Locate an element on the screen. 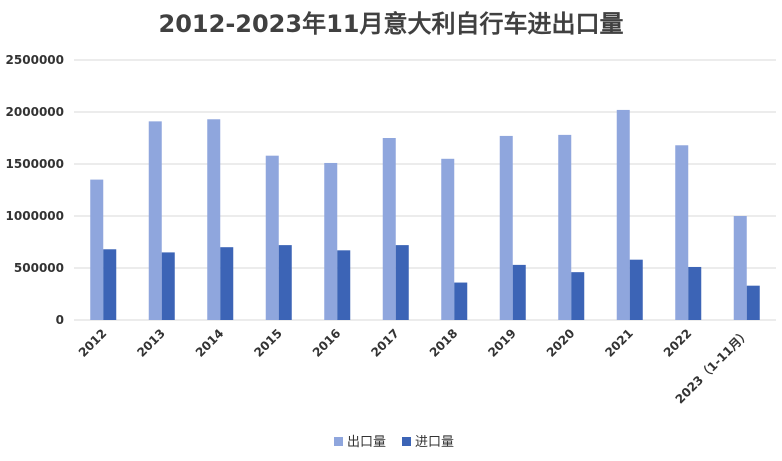 The image size is (782, 461). x-tick-label: 2016 is located at coordinates (327, 343).